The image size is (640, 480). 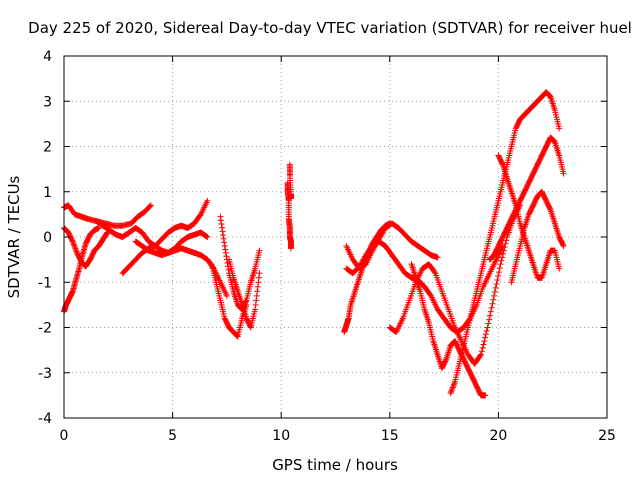 I want to click on y-tick-label: 0, so click(x=47, y=238).